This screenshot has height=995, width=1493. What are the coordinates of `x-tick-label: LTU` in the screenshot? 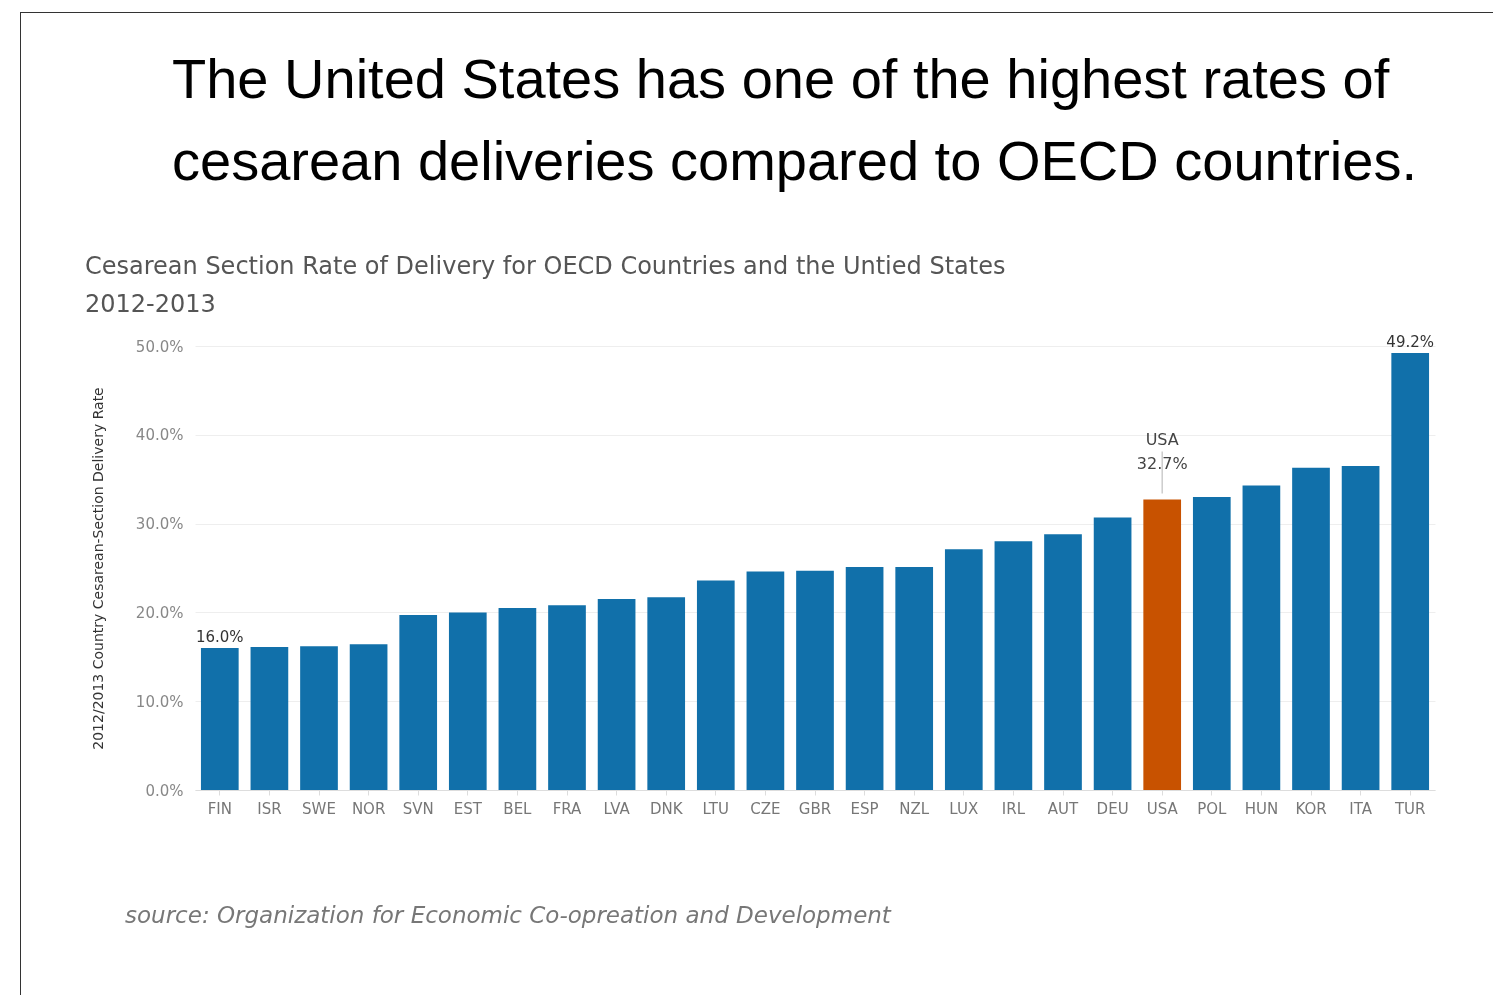 It's located at (716, 808).